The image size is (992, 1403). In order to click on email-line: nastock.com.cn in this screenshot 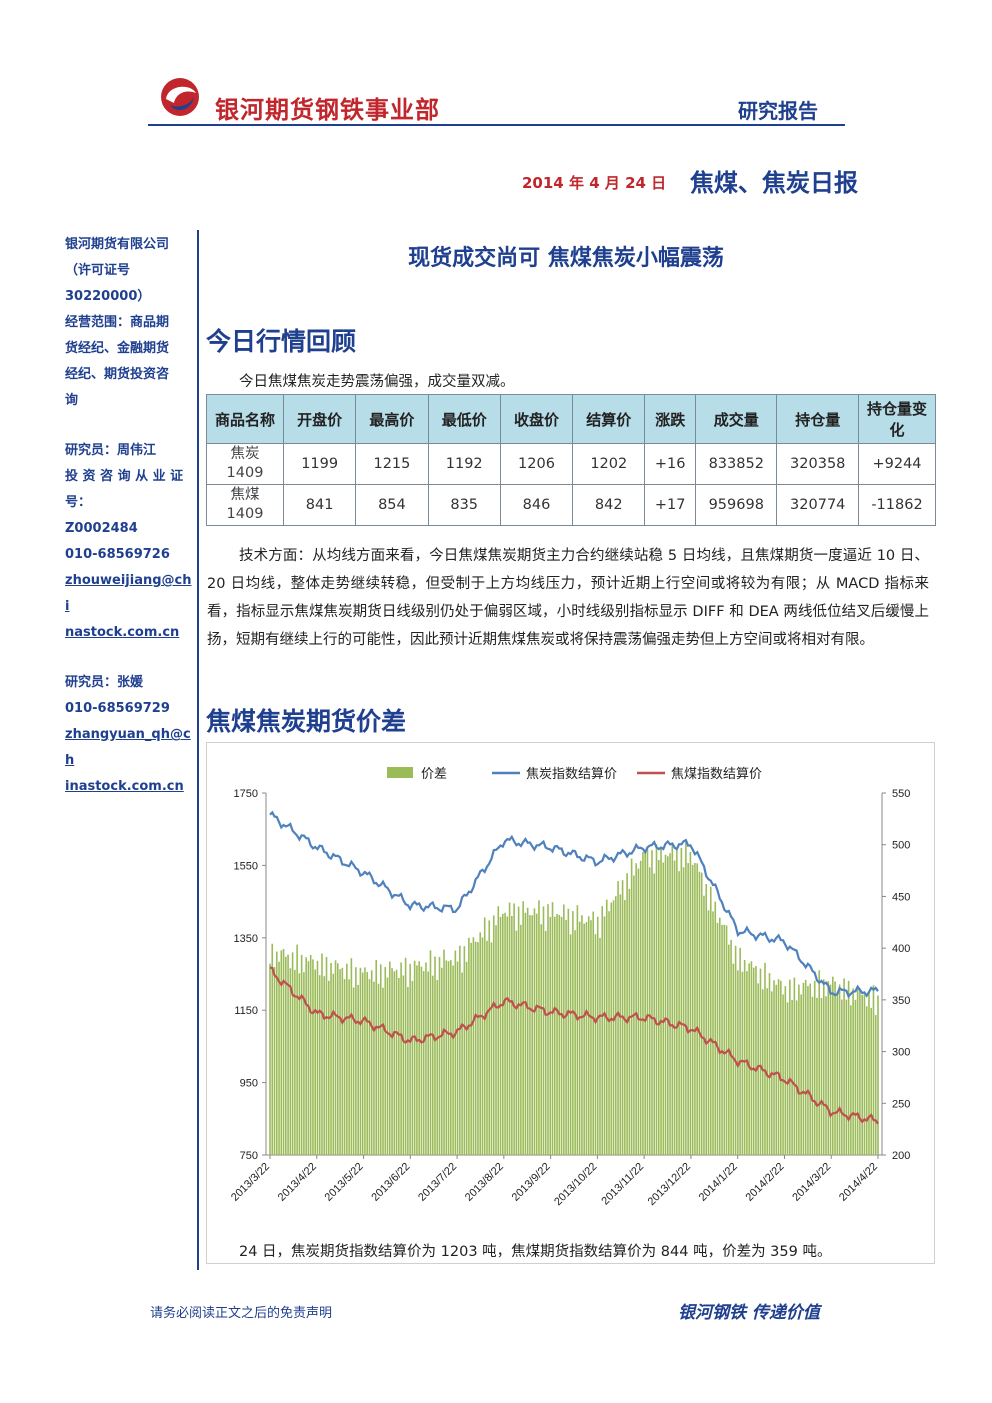, I will do `click(122, 632)`.